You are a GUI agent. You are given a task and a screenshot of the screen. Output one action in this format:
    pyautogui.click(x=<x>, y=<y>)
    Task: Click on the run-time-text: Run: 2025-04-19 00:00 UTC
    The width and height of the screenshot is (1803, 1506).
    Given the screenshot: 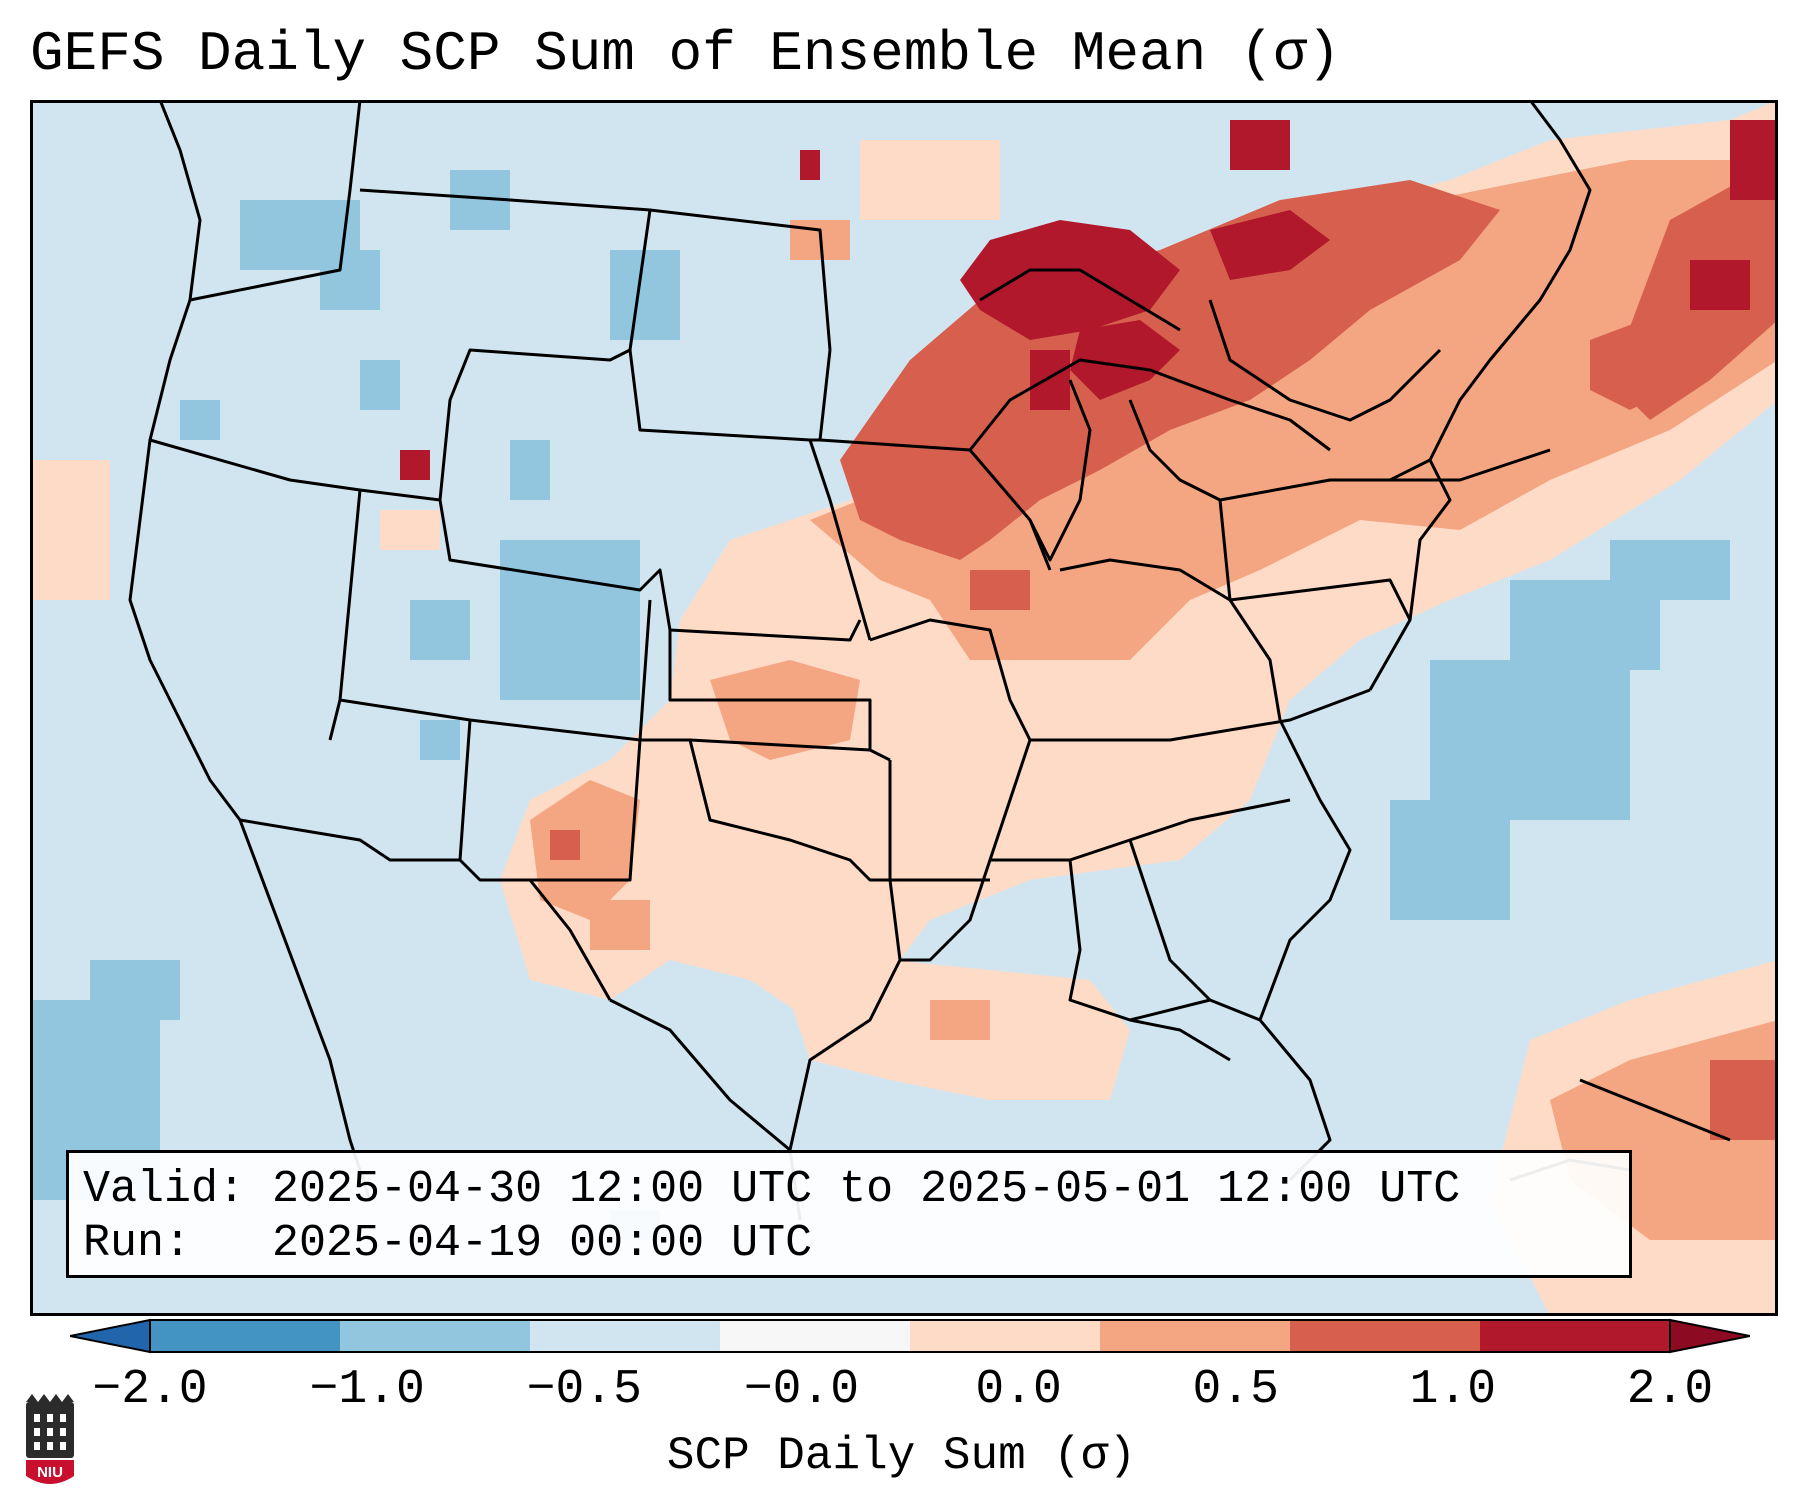 What is the action you would take?
    pyautogui.click(x=448, y=1243)
    